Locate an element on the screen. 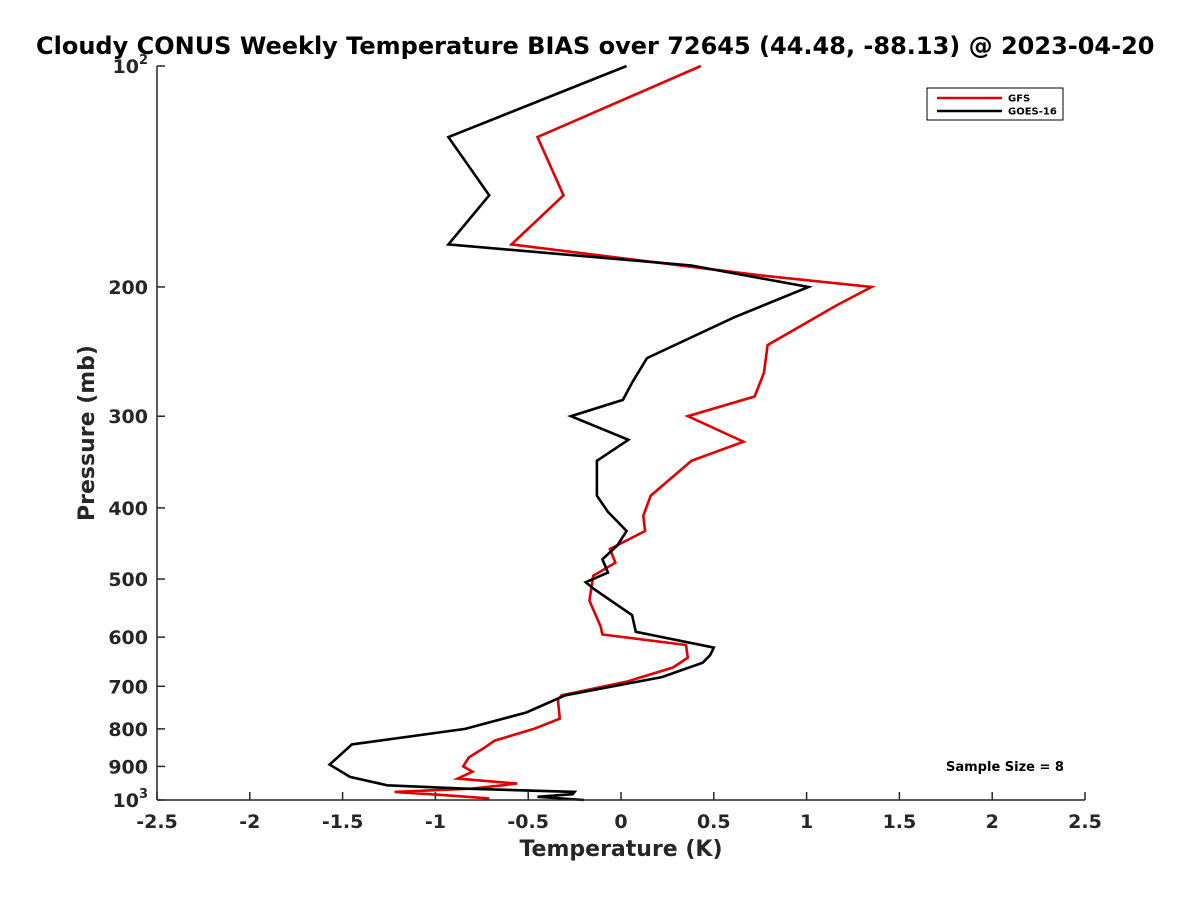  legend-label-gfs: GFS is located at coordinates (1019, 99).